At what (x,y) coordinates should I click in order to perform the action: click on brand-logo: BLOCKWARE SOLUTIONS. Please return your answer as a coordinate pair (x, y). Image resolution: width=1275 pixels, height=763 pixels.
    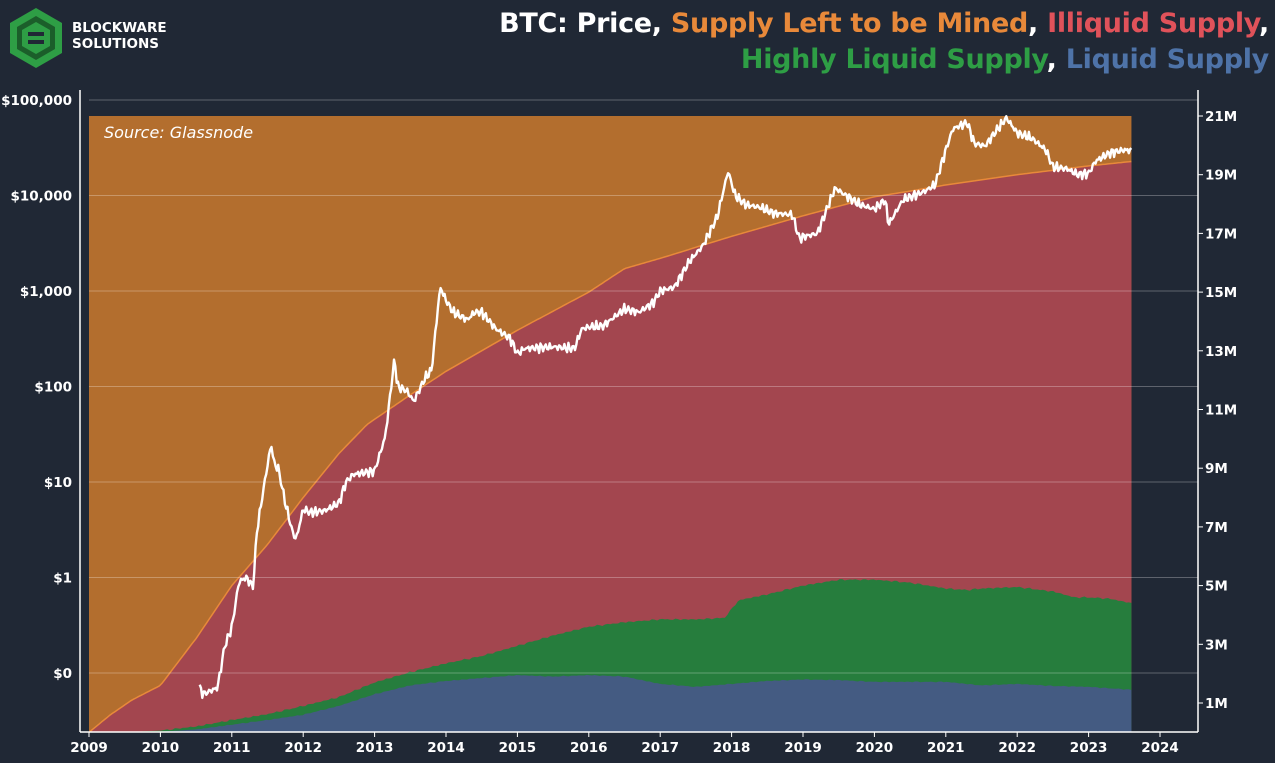
    Looking at the image, I should click on (86, 39).